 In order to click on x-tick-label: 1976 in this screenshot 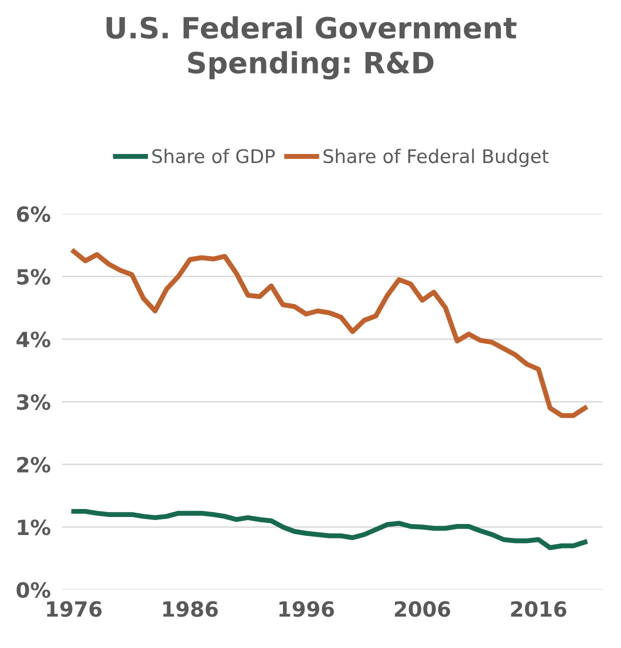, I will do `click(74, 609)`.